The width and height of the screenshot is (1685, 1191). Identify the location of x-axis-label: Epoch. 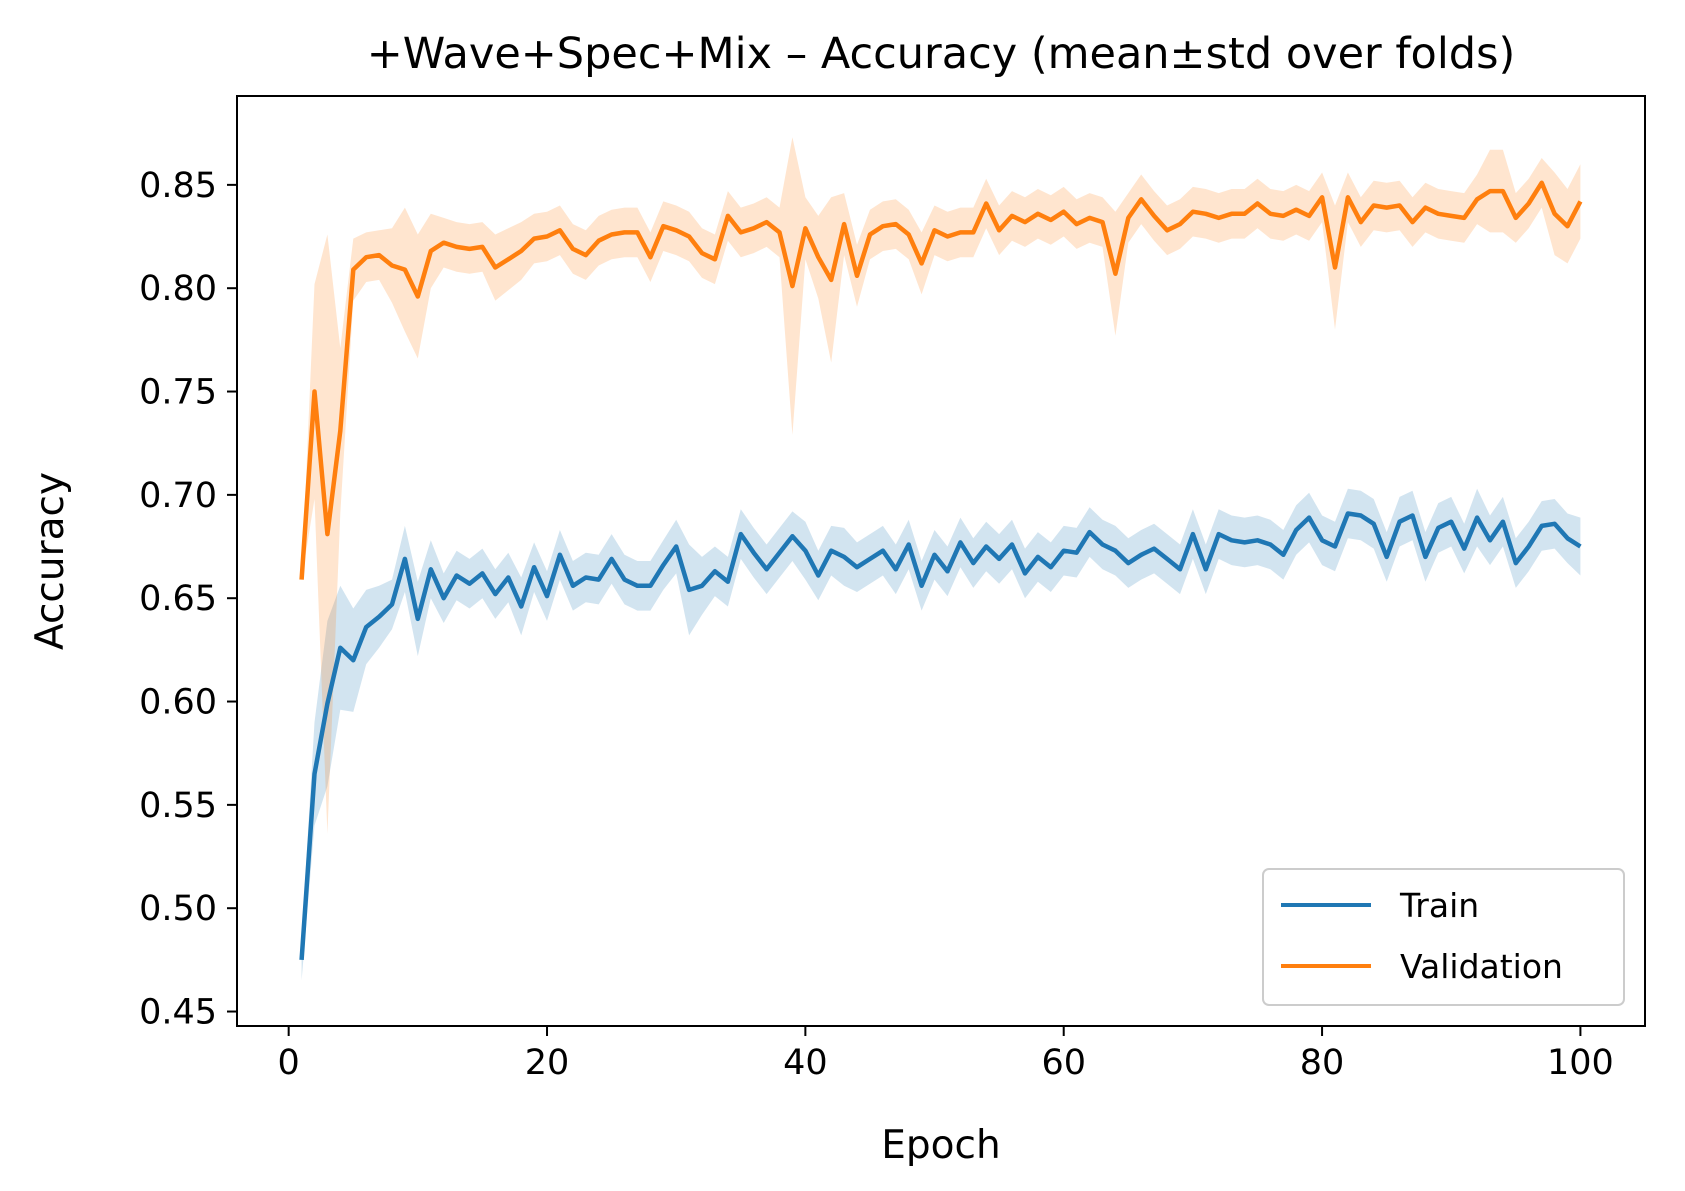
(940, 1145).